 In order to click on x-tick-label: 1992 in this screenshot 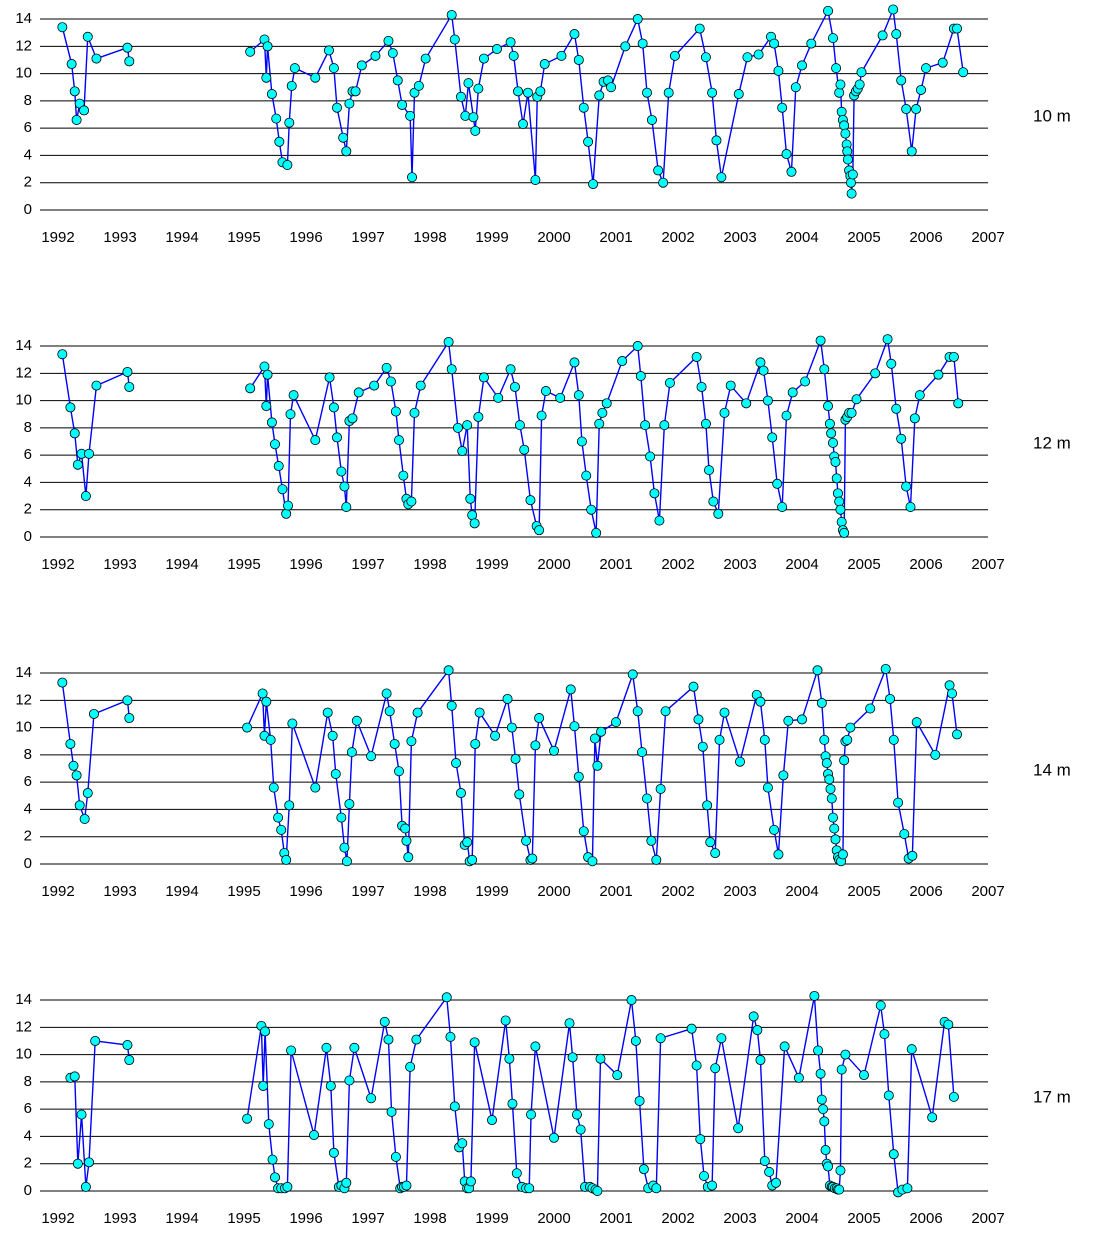, I will do `click(57, 237)`.